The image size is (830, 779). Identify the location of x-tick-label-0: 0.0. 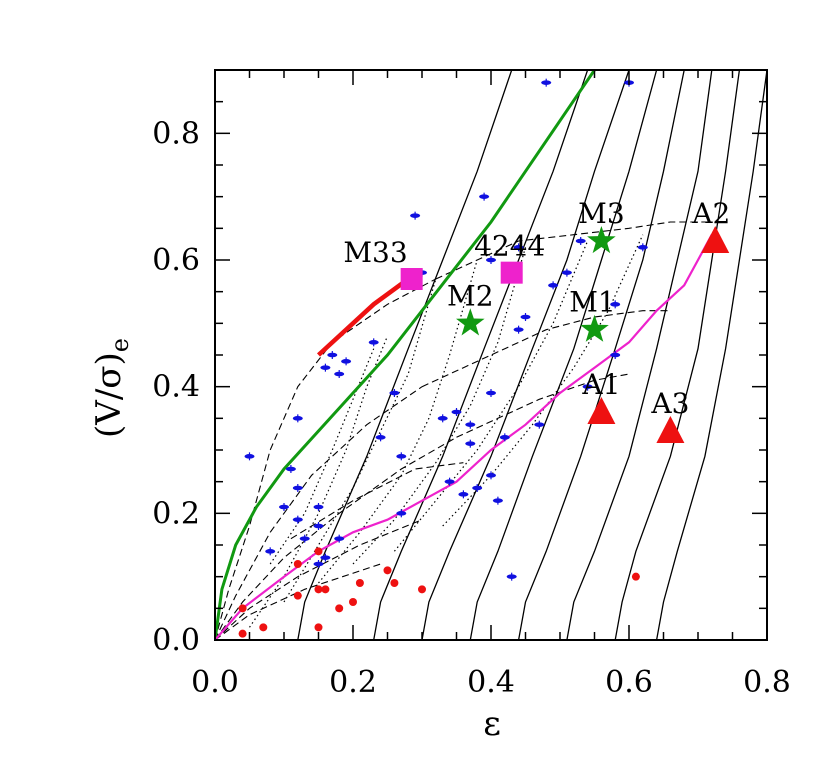
(215, 682).